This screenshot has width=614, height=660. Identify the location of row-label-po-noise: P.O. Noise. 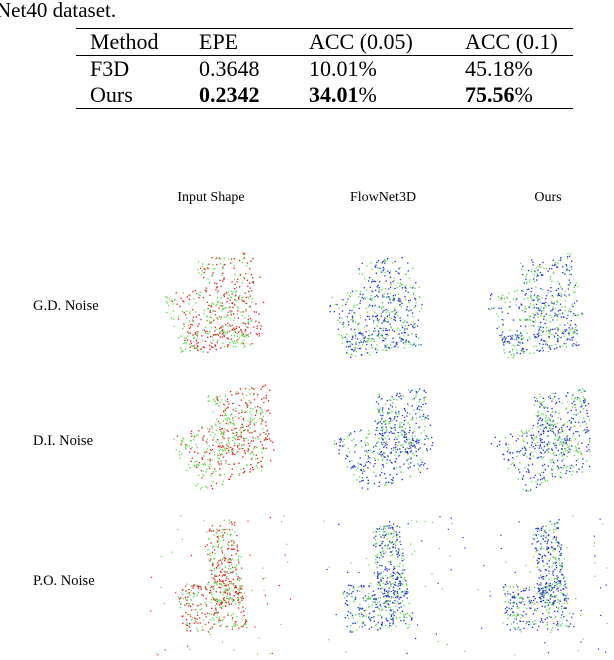
(64, 581).